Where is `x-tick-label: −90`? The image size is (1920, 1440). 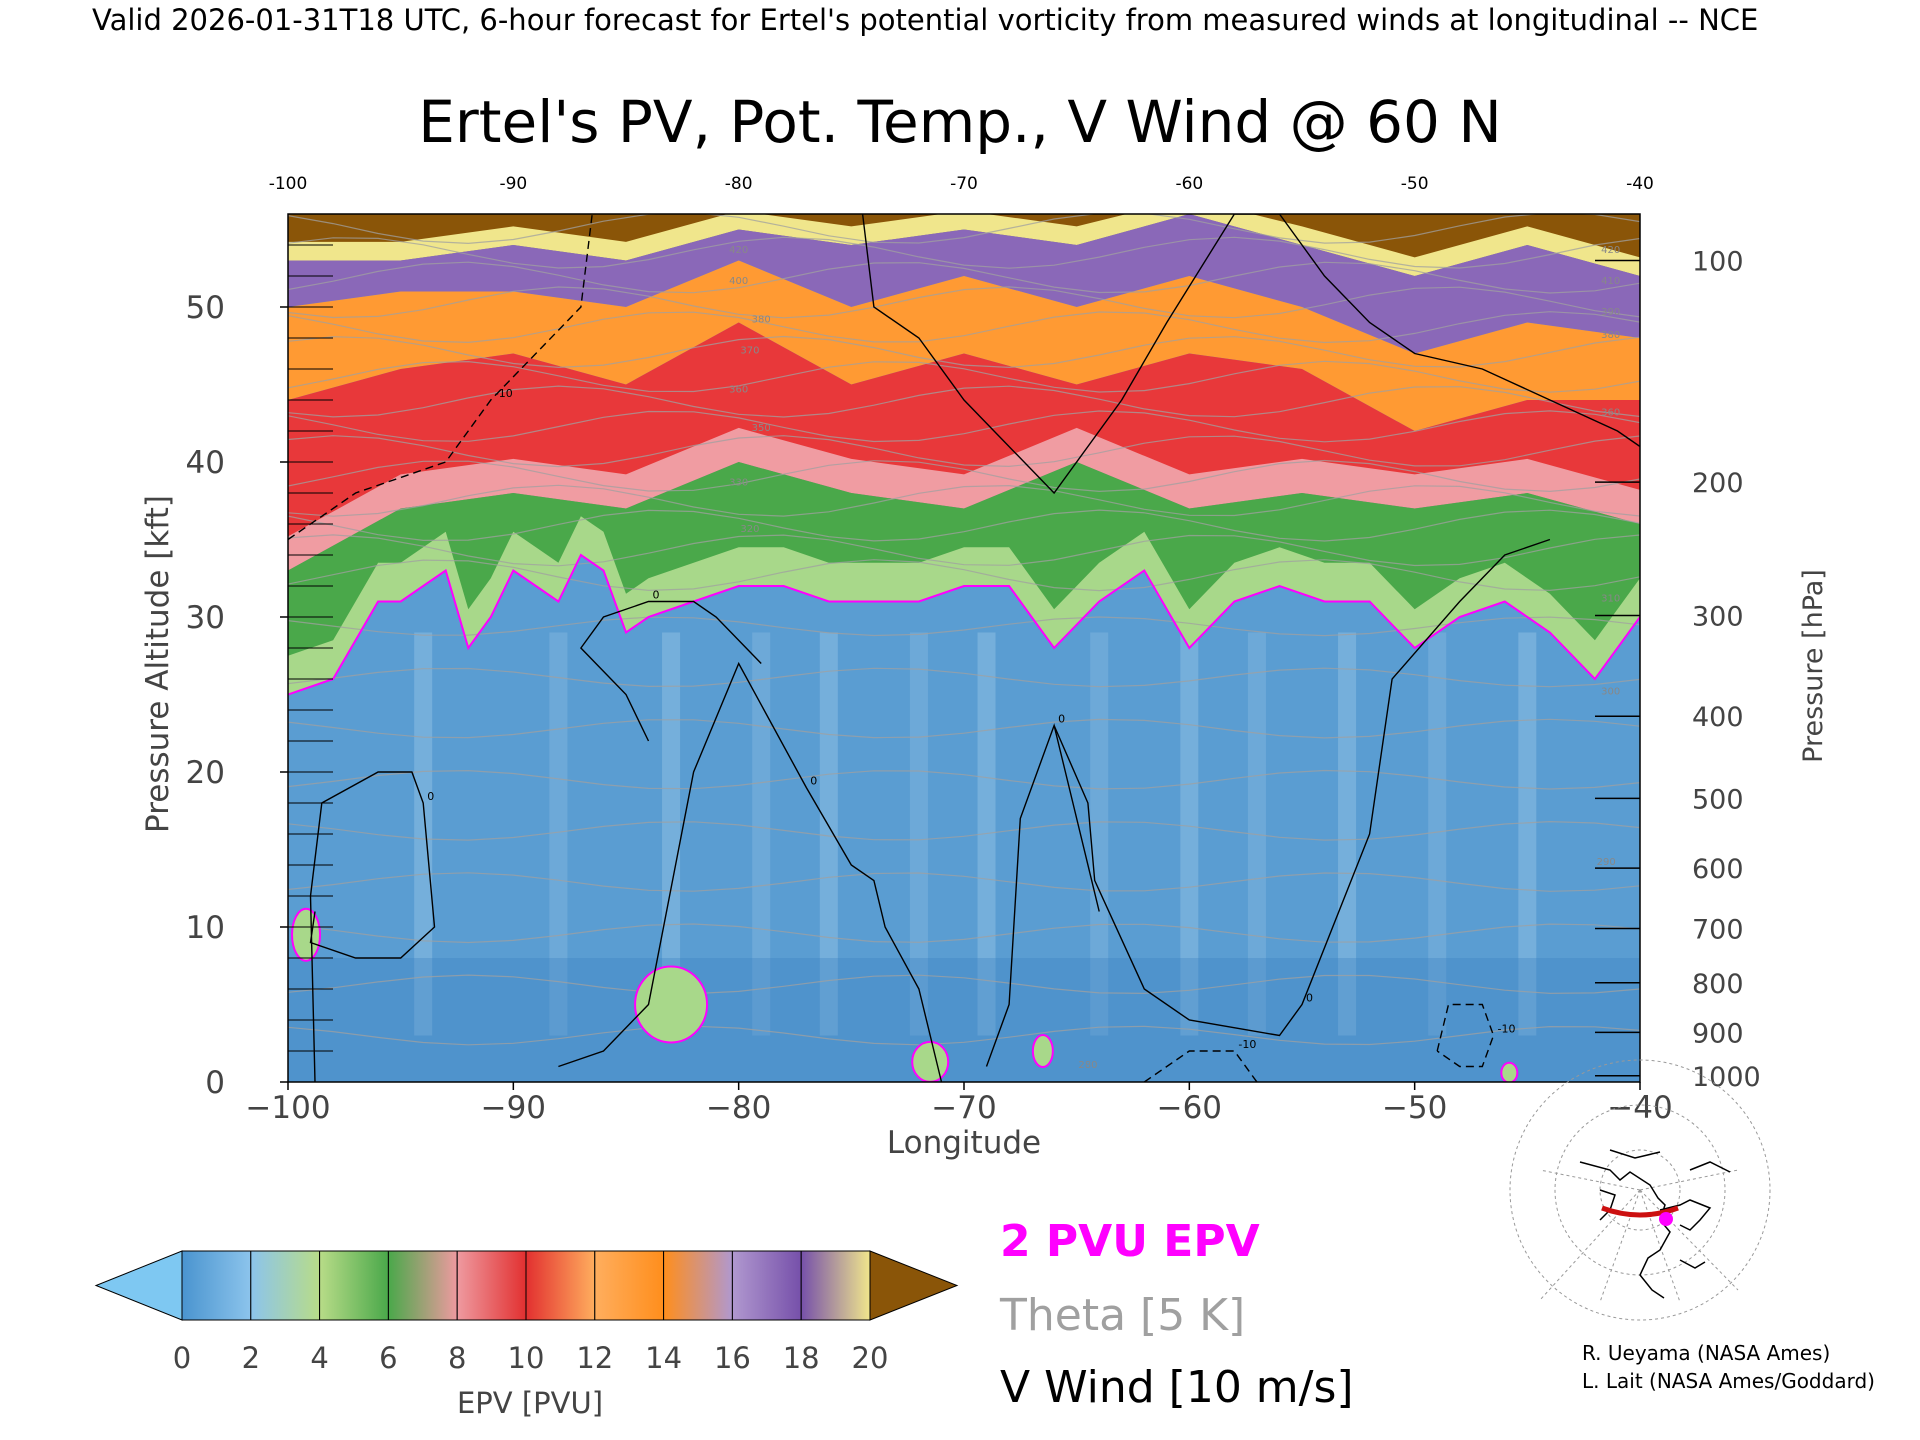 x-tick-label: −90 is located at coordinates (513, 1108).